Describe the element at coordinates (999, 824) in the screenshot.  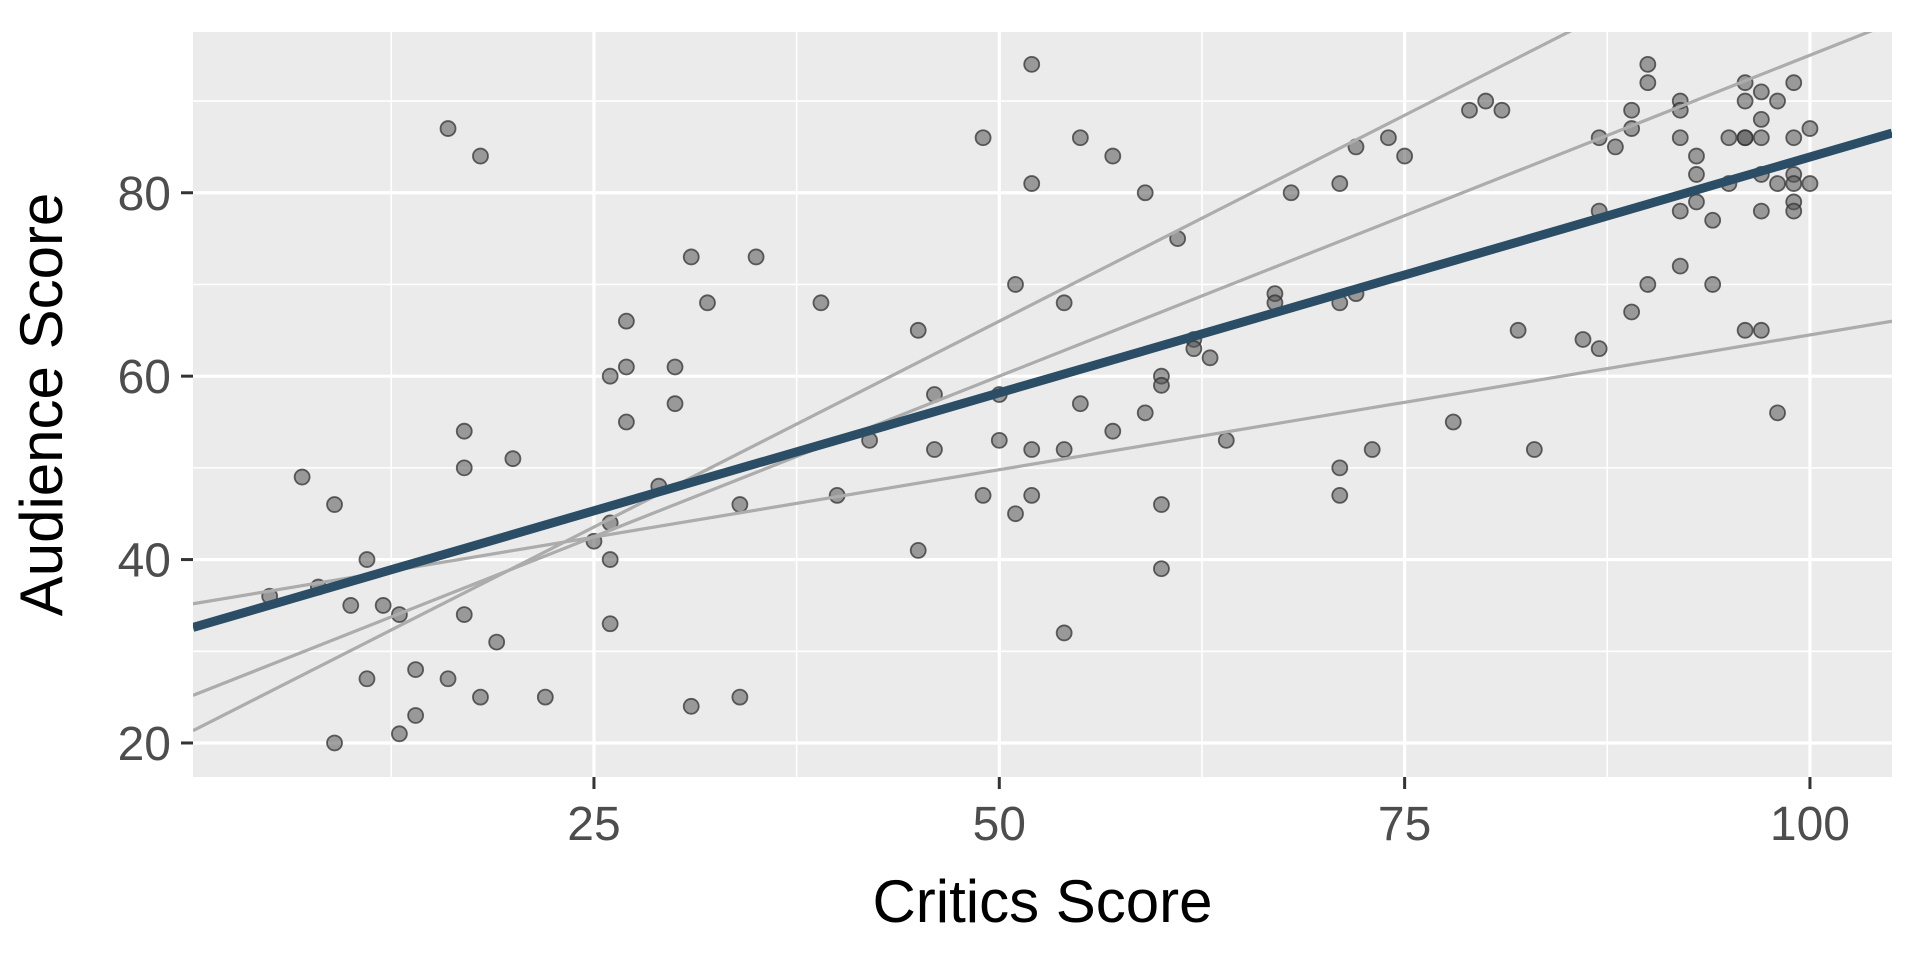
I see `x-tick-label: 50` at that location.